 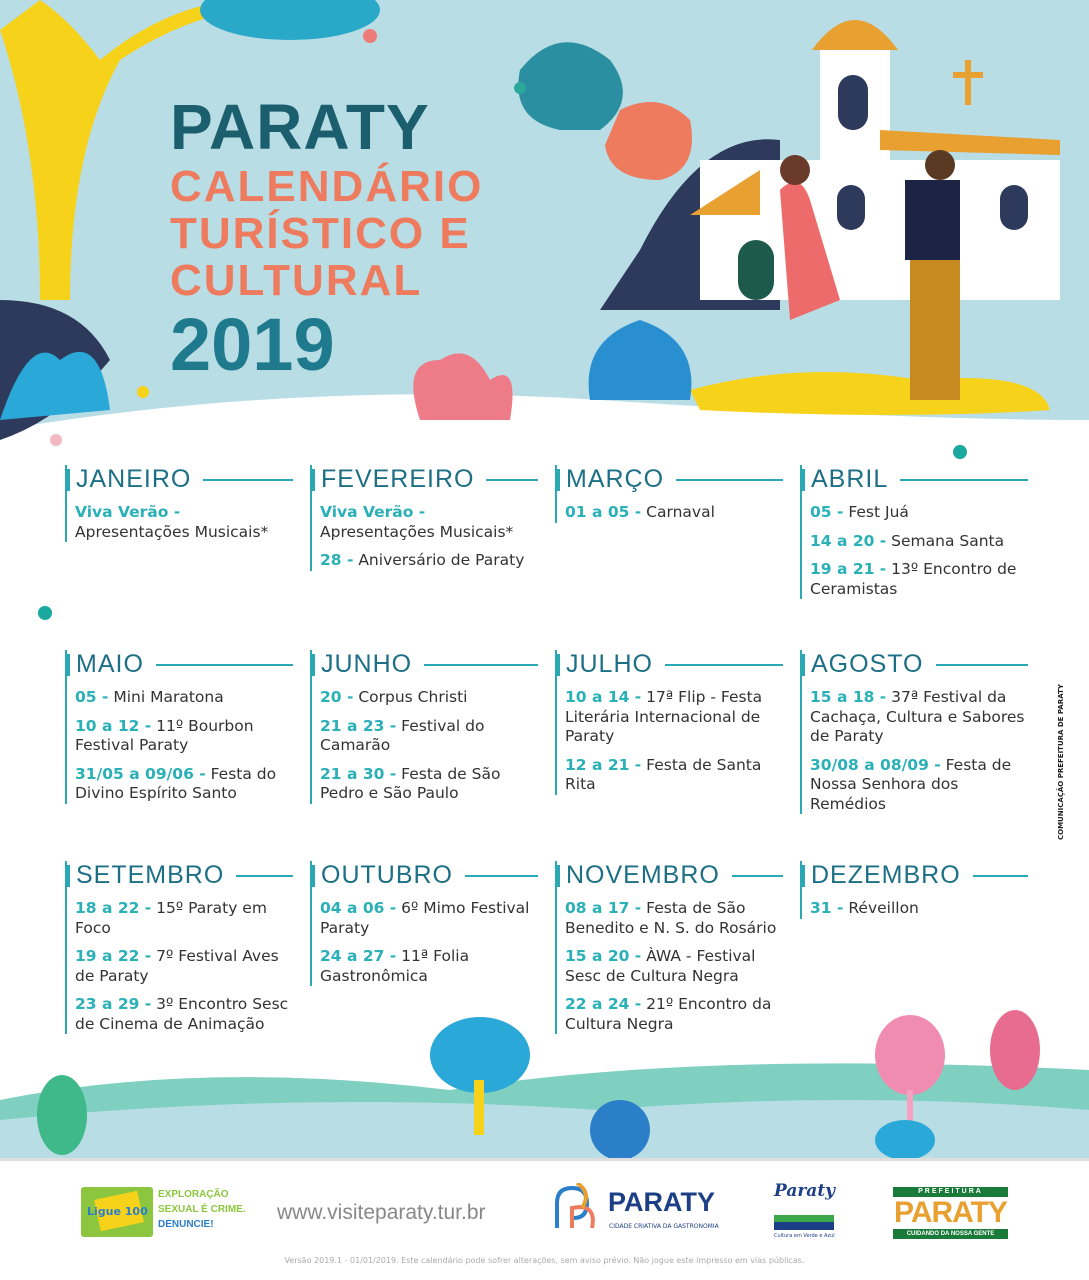 What do you see at coordinates (184, 918) in the screenshot?
I see `event-item: 18 a 22 - 15º Paraty em Foco` at bounding box center [184, 918].